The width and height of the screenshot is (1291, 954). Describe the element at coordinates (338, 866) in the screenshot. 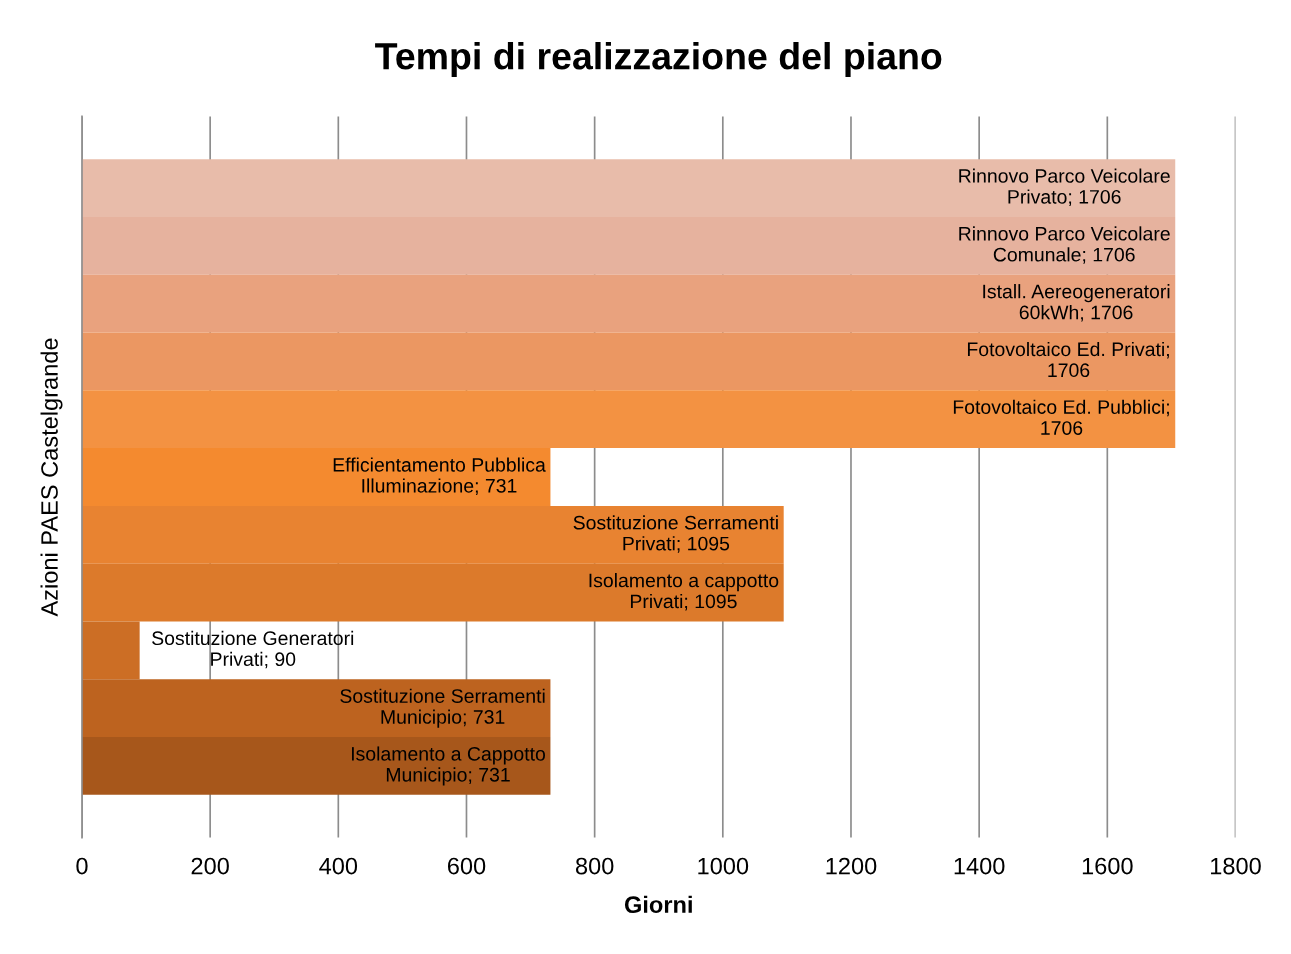

I see `x-tick-label: 400` at that location.